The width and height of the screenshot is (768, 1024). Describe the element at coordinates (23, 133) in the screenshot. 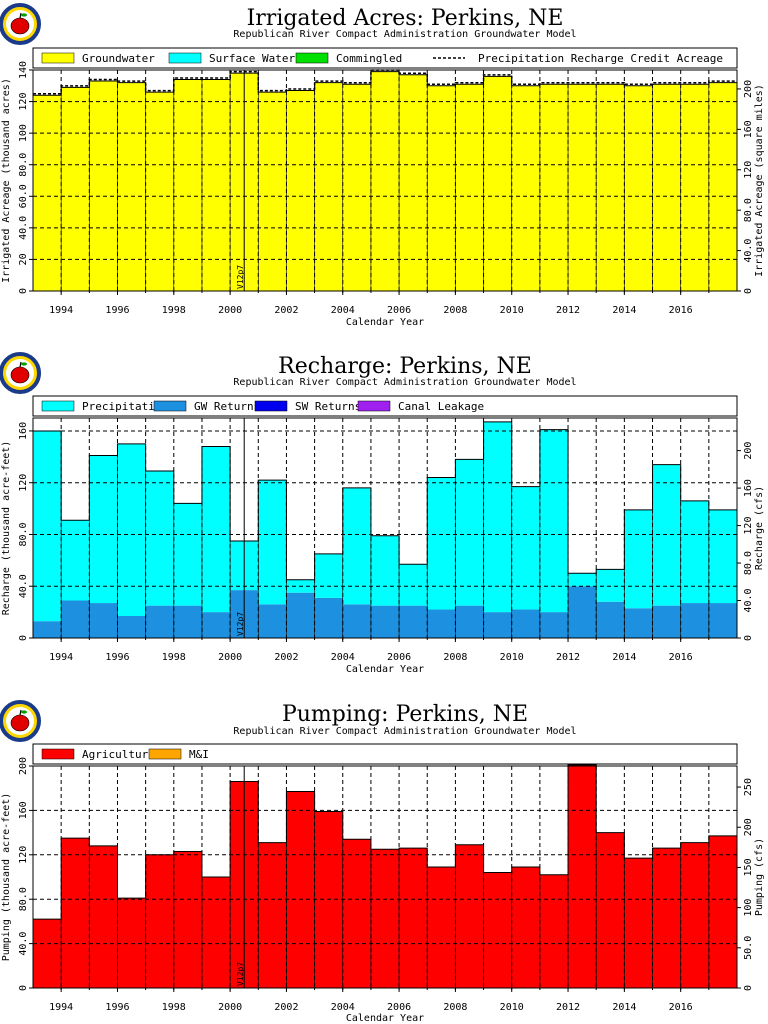

I see `y-tick-label: 100` at that location.